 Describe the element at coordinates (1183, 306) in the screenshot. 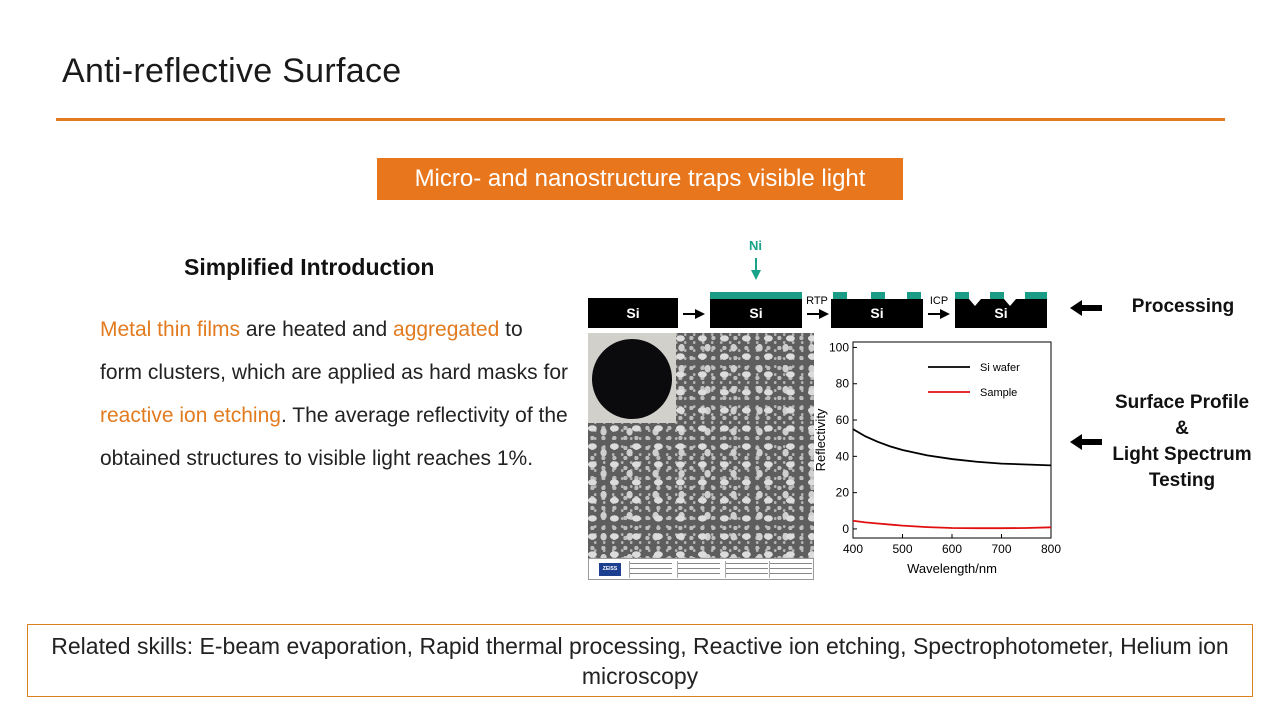

I see `processing-label: Processing` at that location.